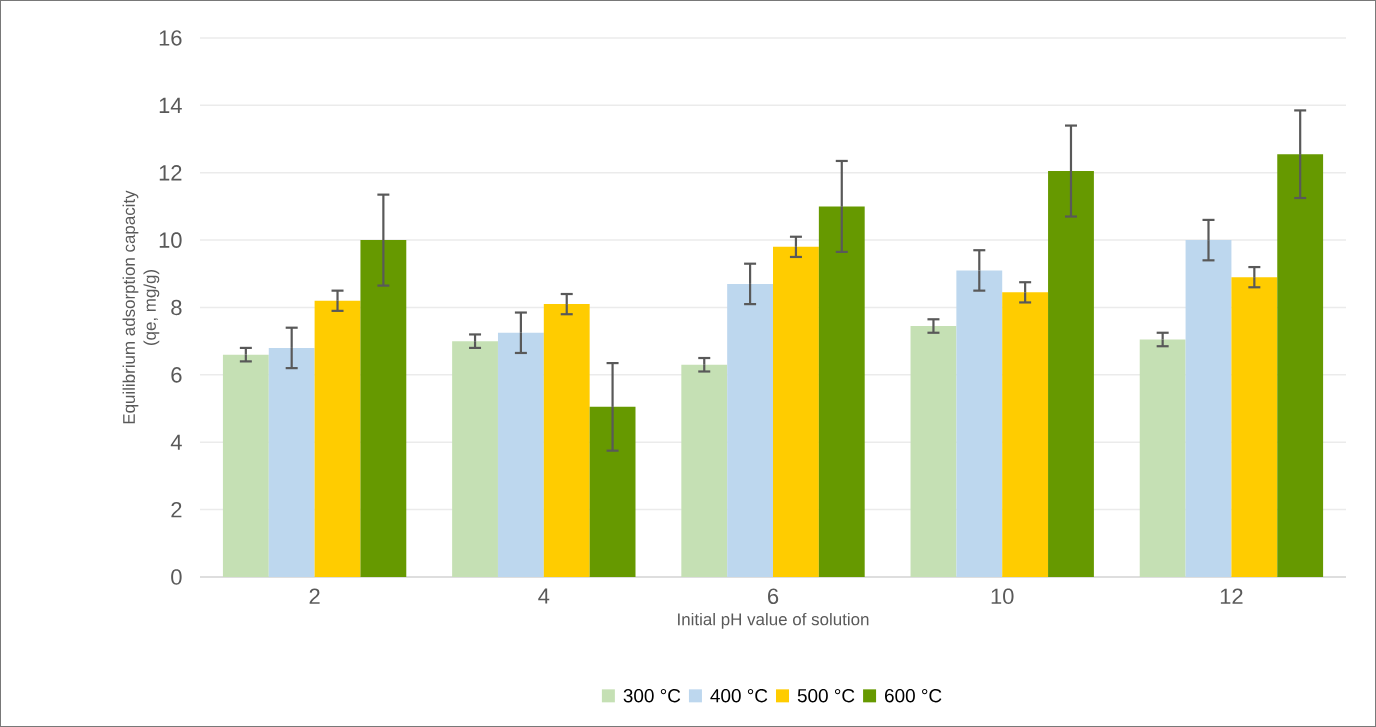  What do you see at coordinates (176, 375) in the screenshot?
I see `y-tick-label: 6` at bounding box center [176, 375].